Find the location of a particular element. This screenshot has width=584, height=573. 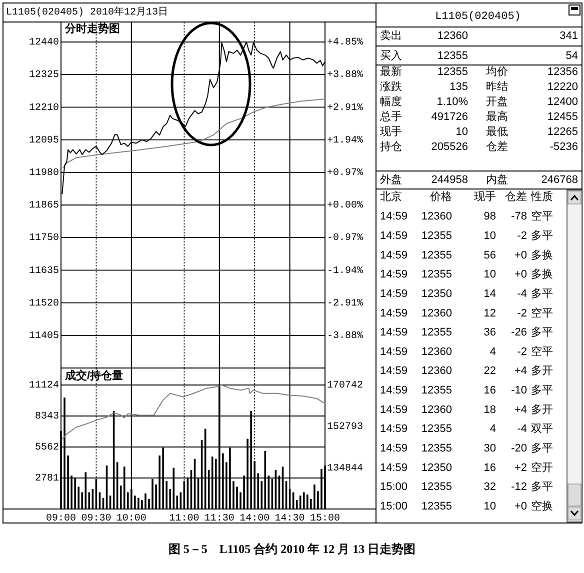

x-tick-label: 09:30 is located at coordinates (96, 519).